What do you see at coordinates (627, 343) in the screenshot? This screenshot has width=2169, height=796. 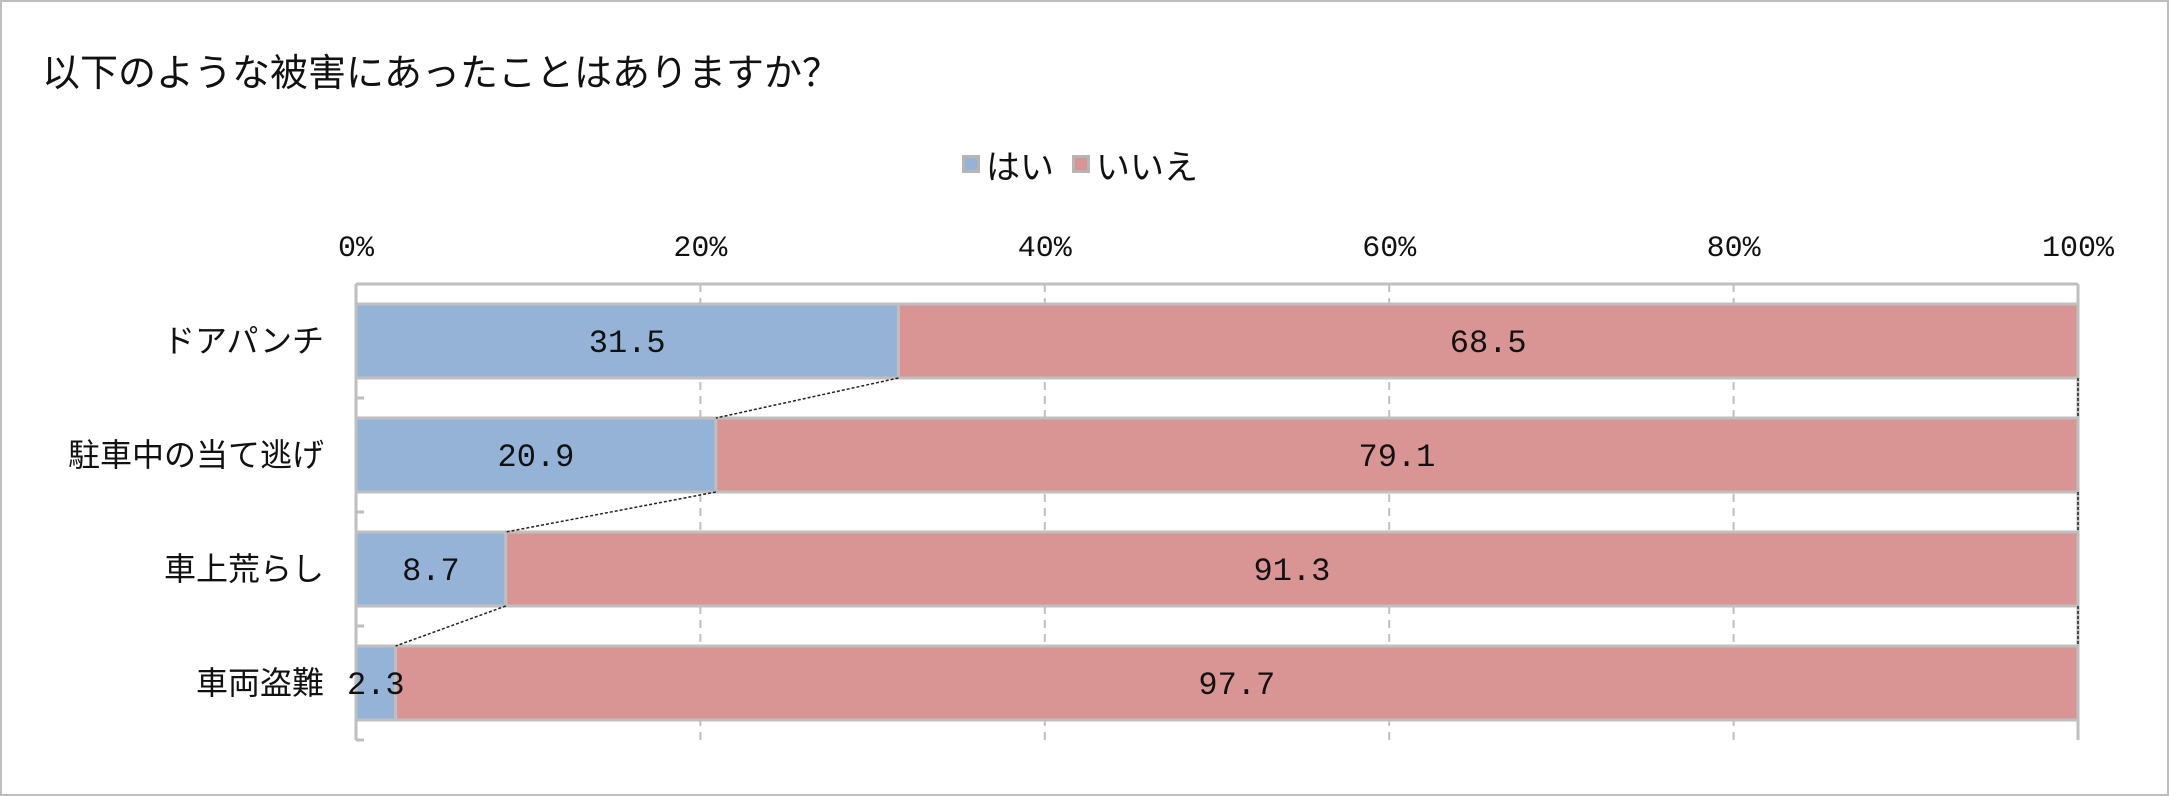 I see `data-label-yes: 31.5` at bounding box center [627, 343].